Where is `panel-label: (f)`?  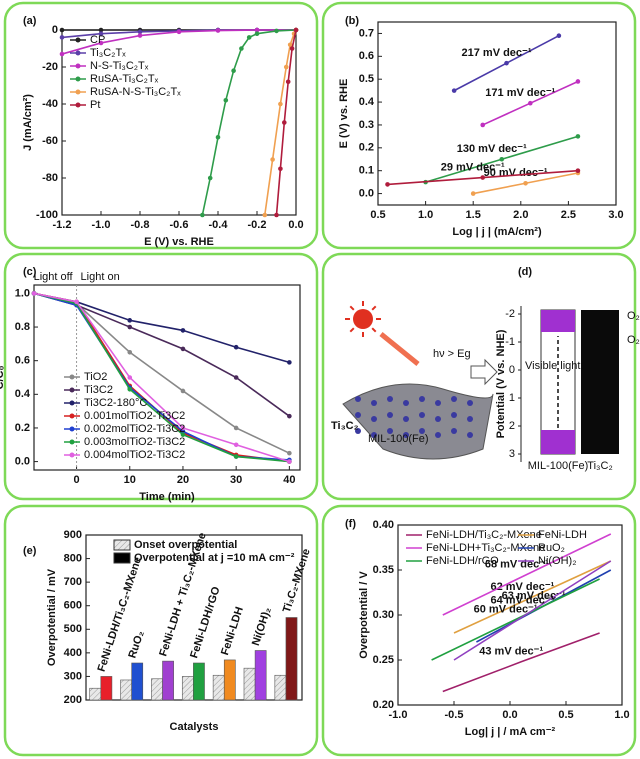
panel-label: (f) is located at coordinates (350, 524).